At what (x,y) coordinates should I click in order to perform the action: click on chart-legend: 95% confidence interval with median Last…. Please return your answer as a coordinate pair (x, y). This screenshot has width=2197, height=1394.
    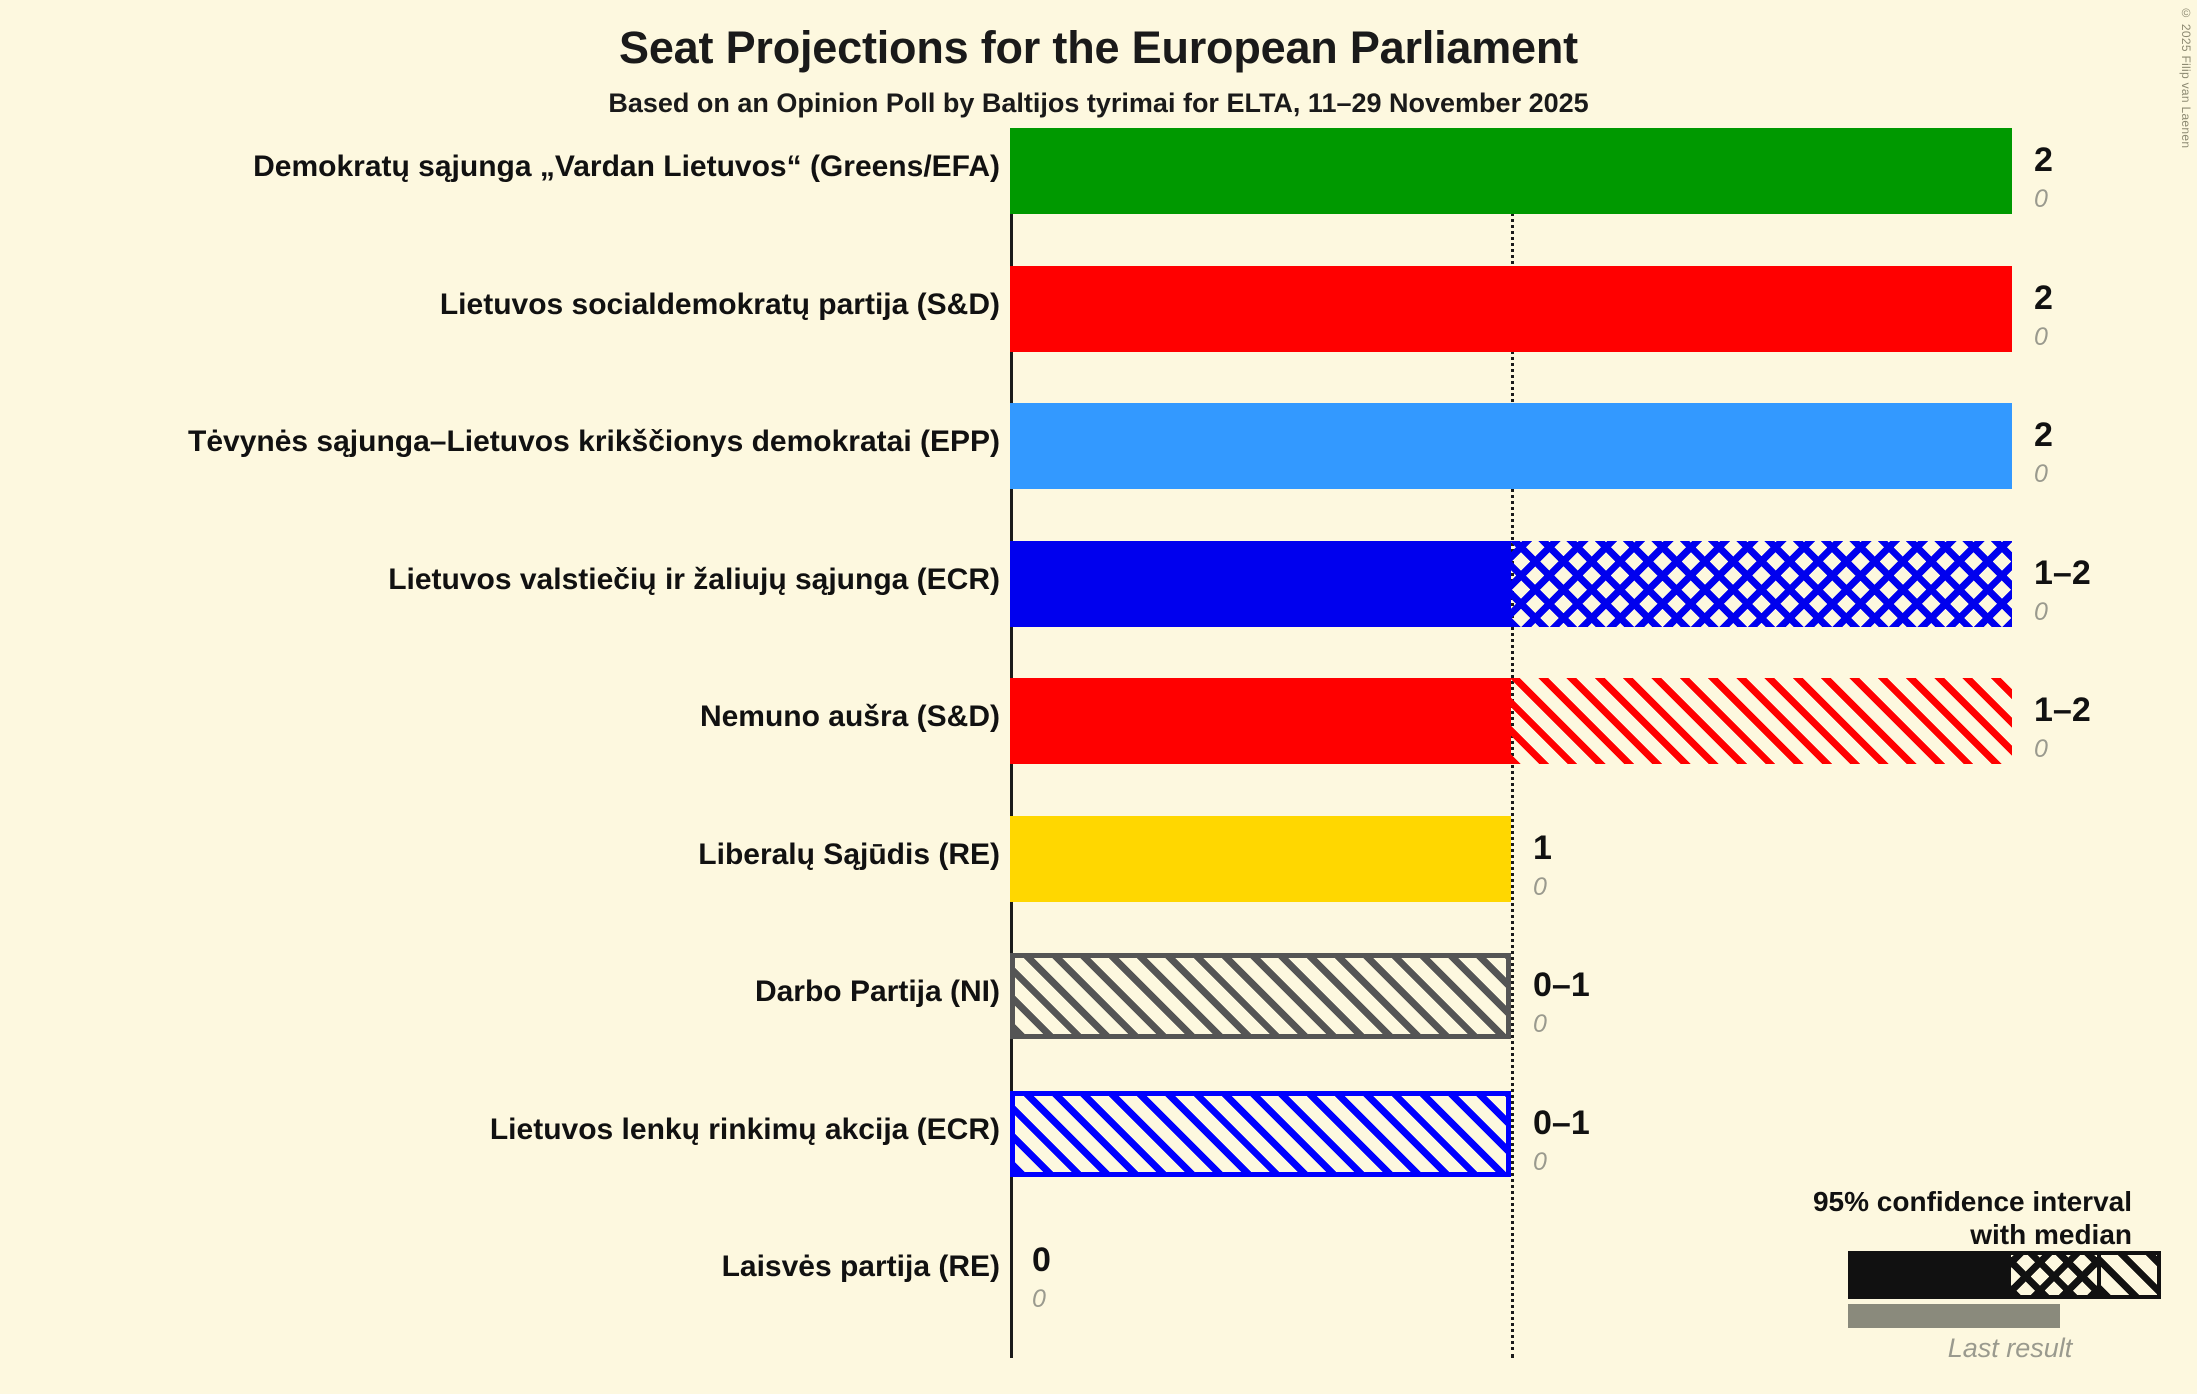
    Looking at the image, I should click on (1970, 1285).